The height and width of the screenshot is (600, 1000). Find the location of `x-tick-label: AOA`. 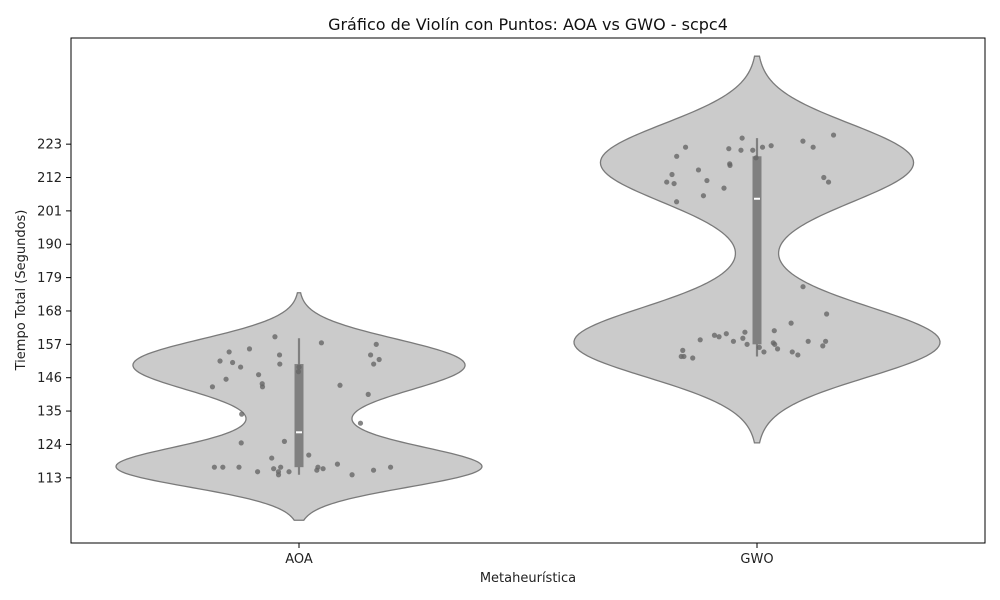

x-tick-label: AOA is located at coordinates (299, 559).